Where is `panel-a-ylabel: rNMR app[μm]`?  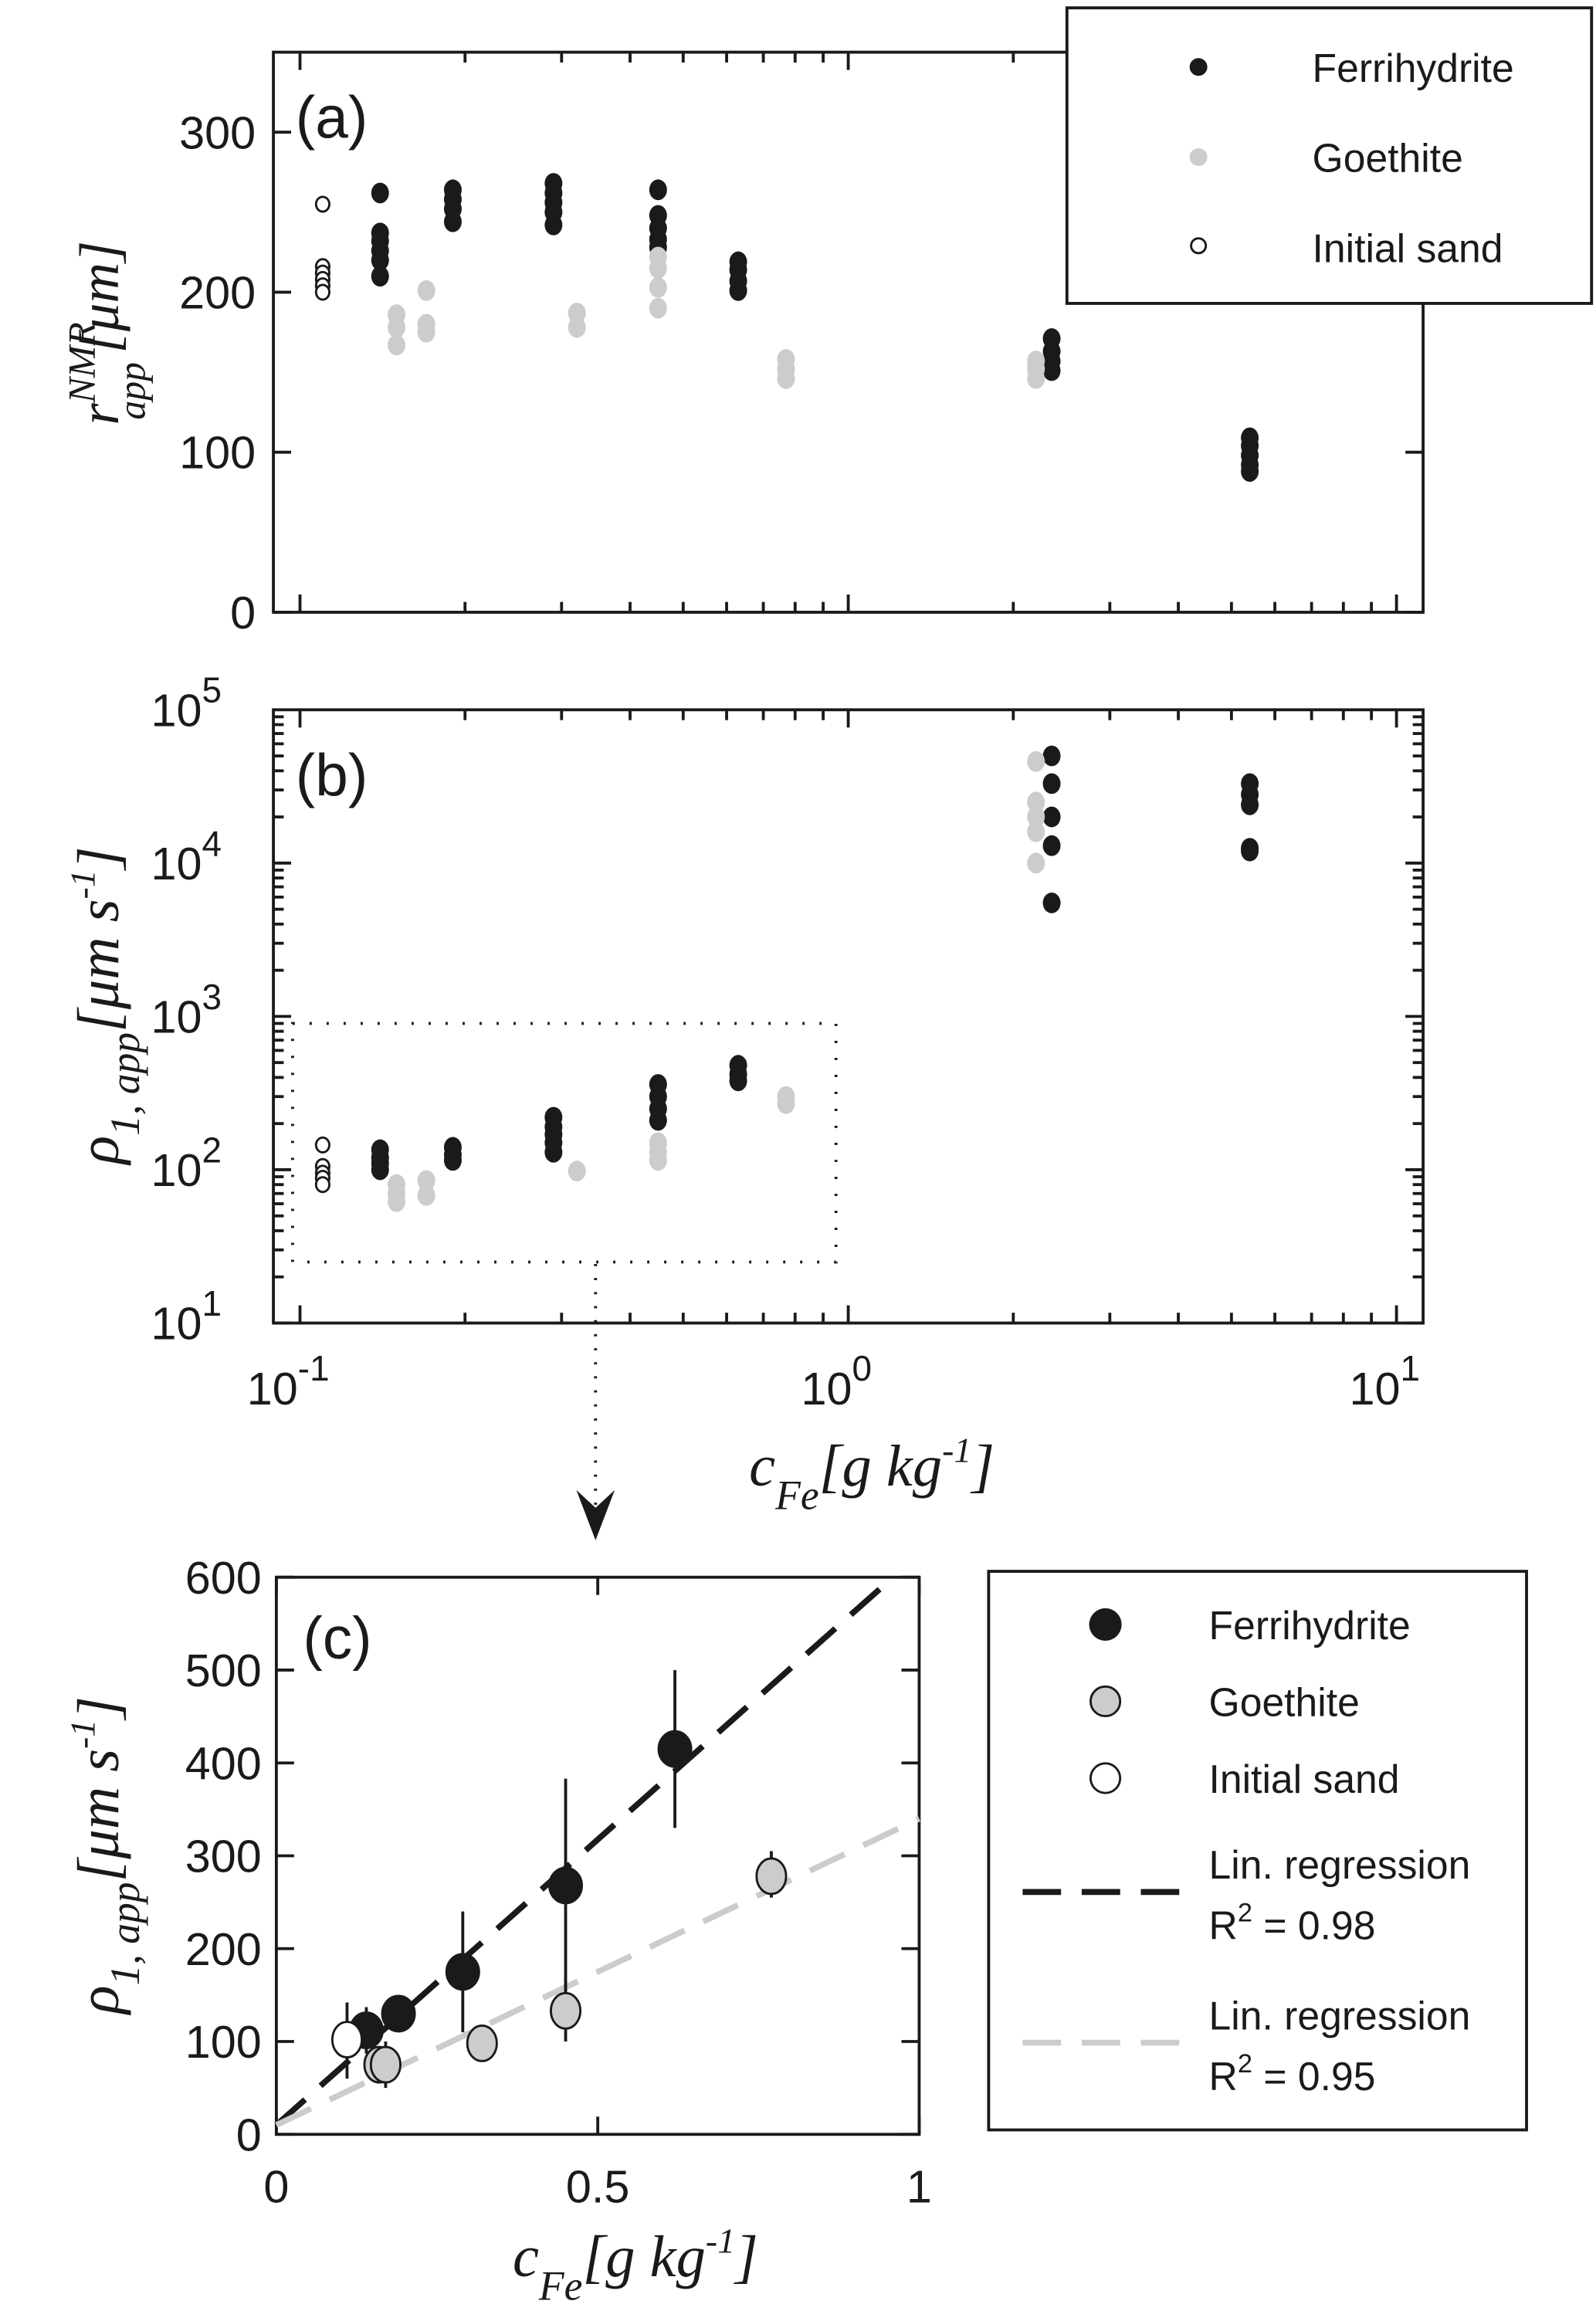 panel-a-ylabel: rNMR app[μm] is located at coordinates (106, 333).